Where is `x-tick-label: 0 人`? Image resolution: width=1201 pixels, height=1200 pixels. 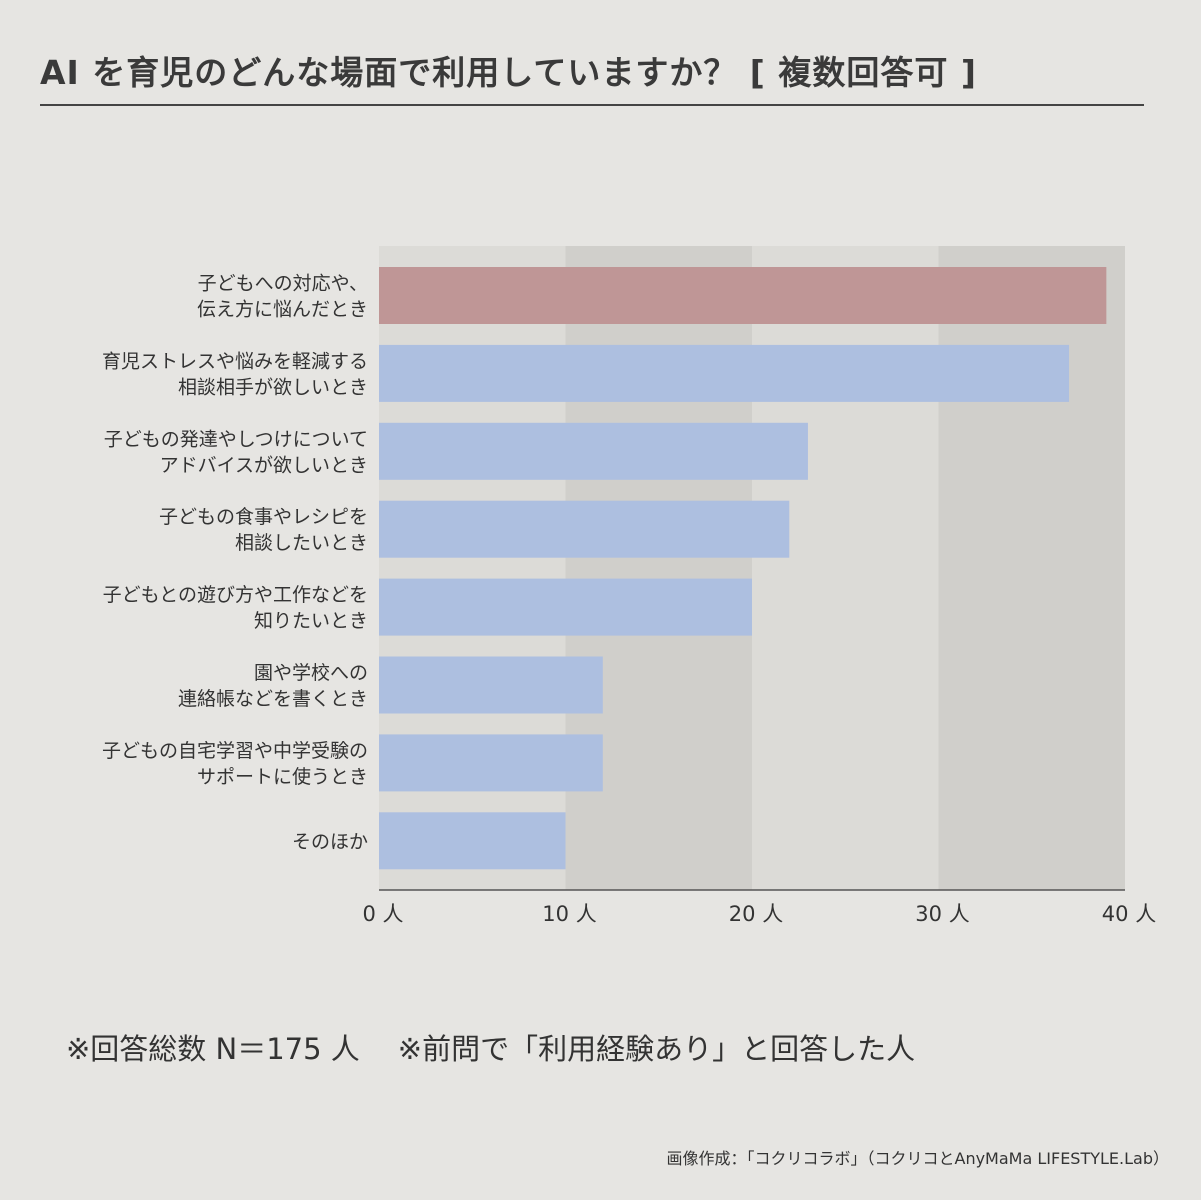
x-tick-label: 0 人 is located at coordinates (382, 914).